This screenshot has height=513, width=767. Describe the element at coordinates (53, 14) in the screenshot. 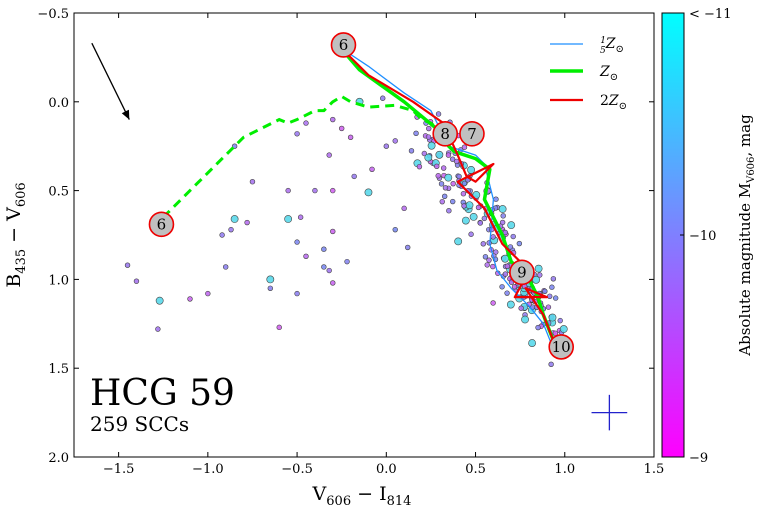

I see `y-tick-label: −0.5` at that location.